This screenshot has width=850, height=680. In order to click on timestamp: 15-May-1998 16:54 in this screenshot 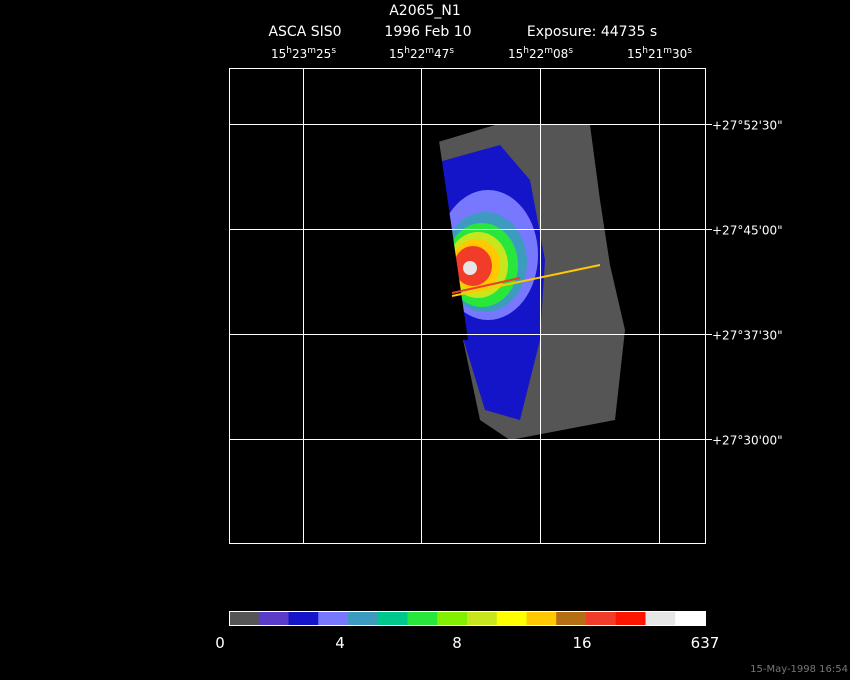, I will do `click(799, 669)`.